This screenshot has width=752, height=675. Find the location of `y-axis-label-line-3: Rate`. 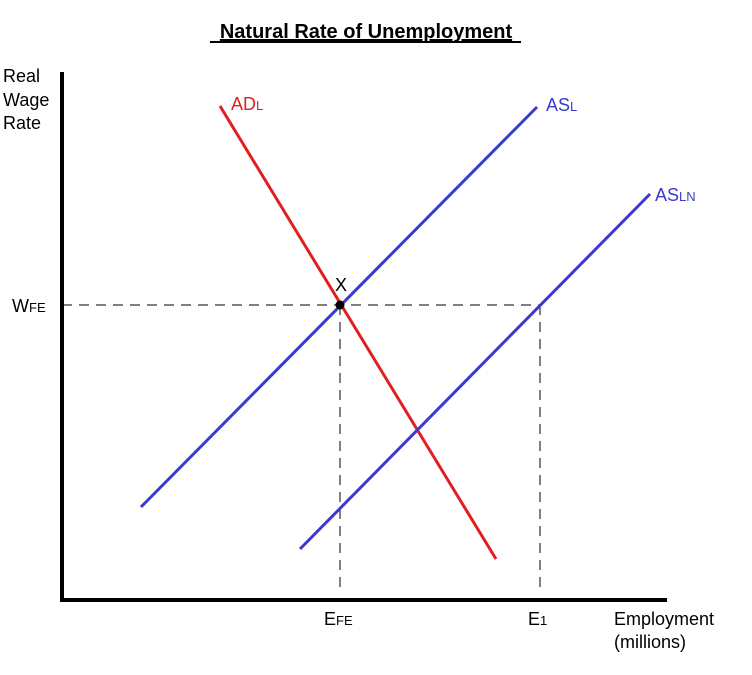

y-axis-label-line-3: Rate is located at coordinates (22, 123).